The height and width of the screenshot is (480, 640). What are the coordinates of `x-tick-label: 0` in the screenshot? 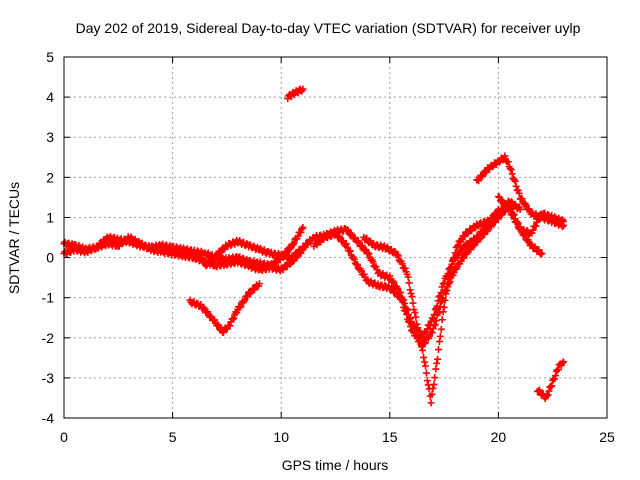 It's located at (64, 437).